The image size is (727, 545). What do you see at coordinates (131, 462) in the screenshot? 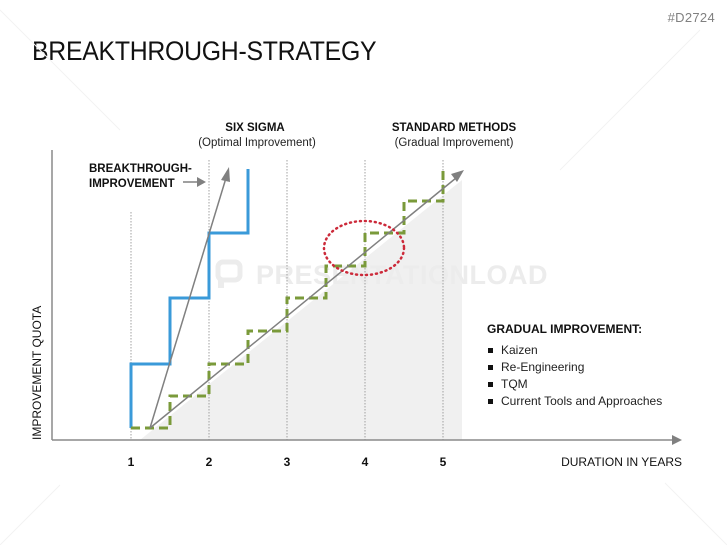
I see `x-tick-1: 1` at bounding box center [131, 462].